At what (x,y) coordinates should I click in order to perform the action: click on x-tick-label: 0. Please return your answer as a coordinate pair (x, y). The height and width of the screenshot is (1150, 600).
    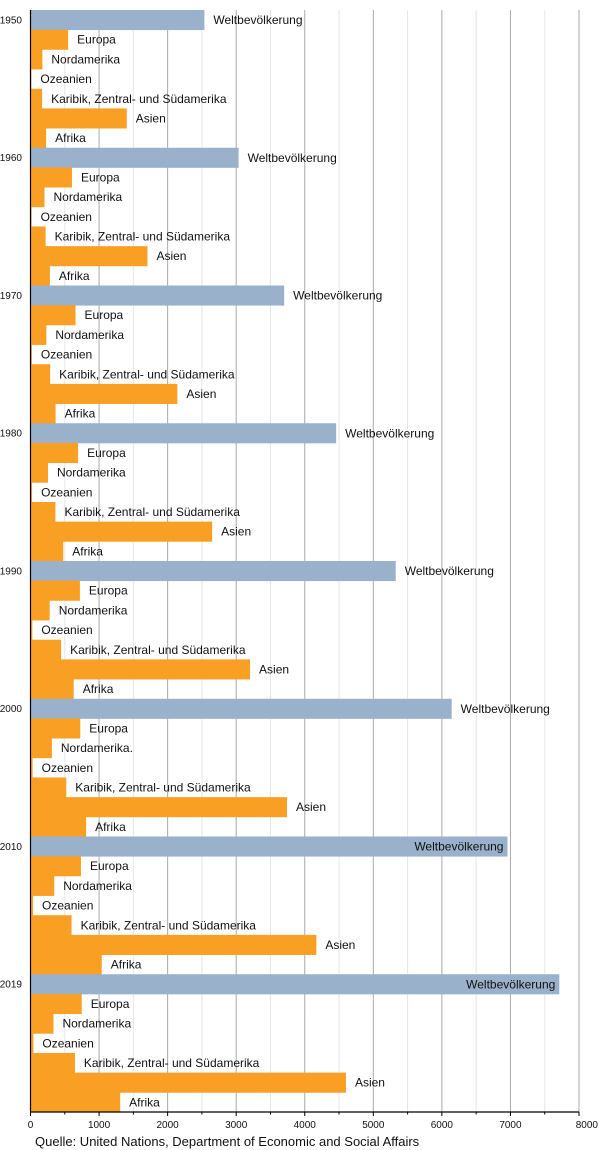
    Looking at the image, I should click on (31, 1125).